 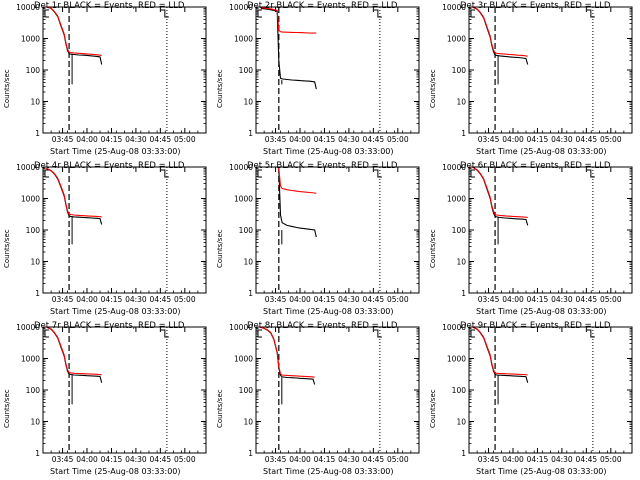 What do you see at coordinates (109, 166) in the screenshot?
I see `panel-title: Det 4r BLACK = Events, RED = LLD` at bounding box center [109, 166].